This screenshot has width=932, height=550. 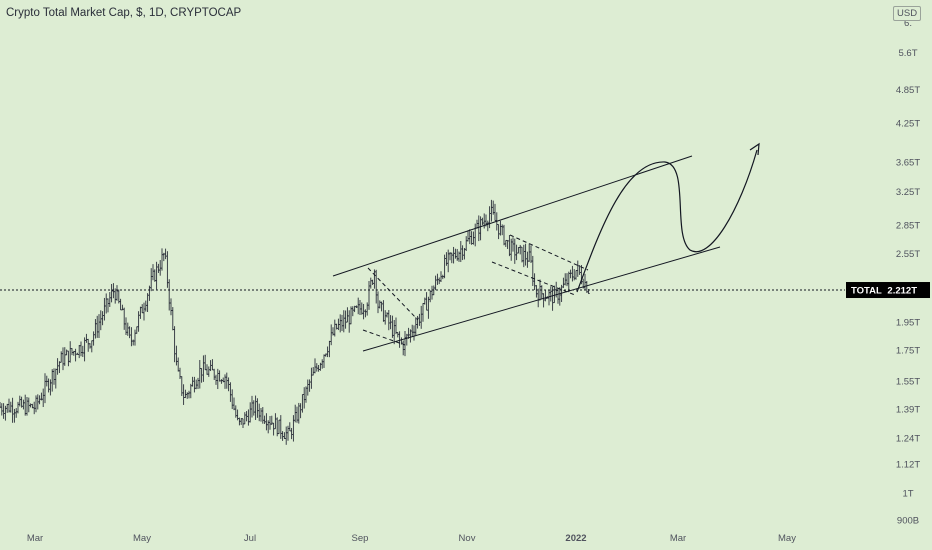 I want to click on y-tick-label: 2.55T, so click(x=908, y=254).